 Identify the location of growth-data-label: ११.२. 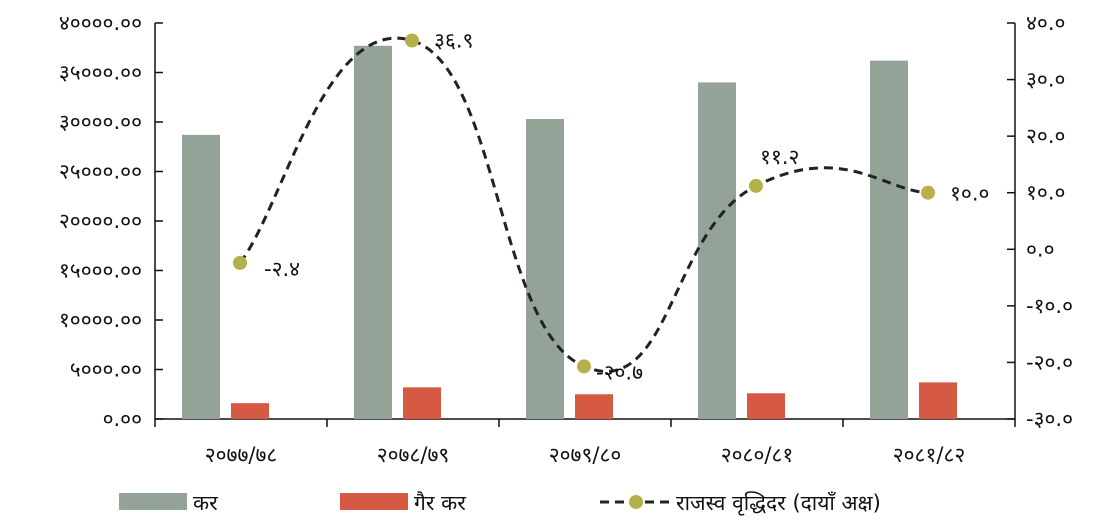
(779, 157).